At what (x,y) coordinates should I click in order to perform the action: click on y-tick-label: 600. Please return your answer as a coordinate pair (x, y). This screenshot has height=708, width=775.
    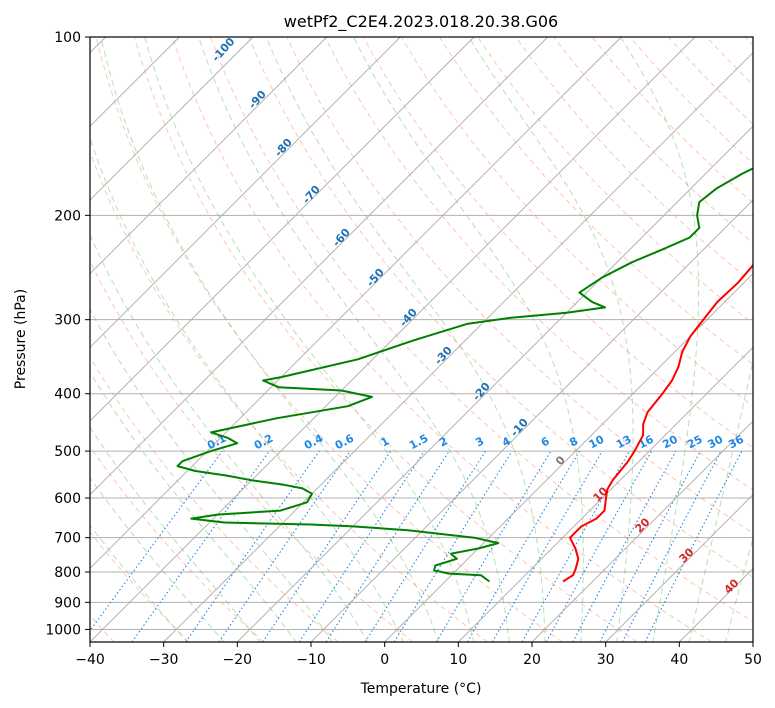
    Looking at the image, I should click on (67, 499).